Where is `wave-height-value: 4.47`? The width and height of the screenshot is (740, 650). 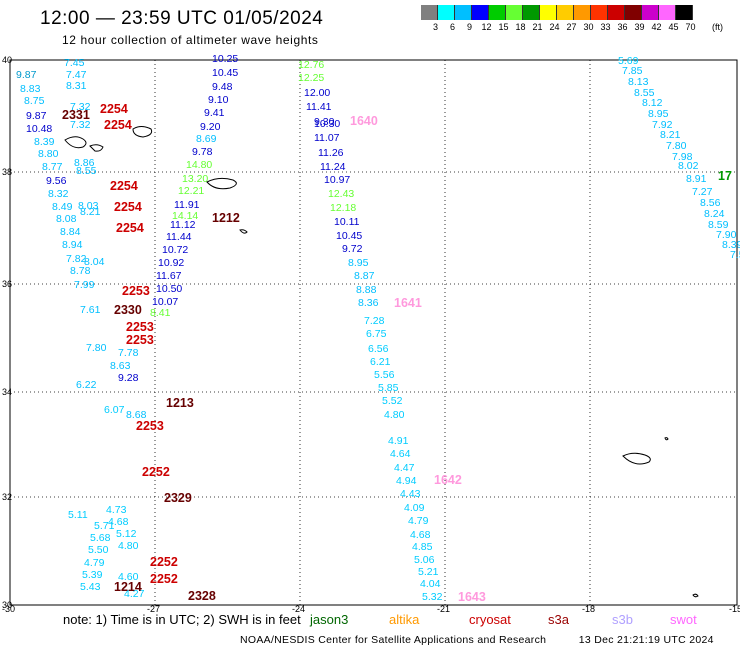
wave-height-value: 4.47 is located at coordinates (404, 468).